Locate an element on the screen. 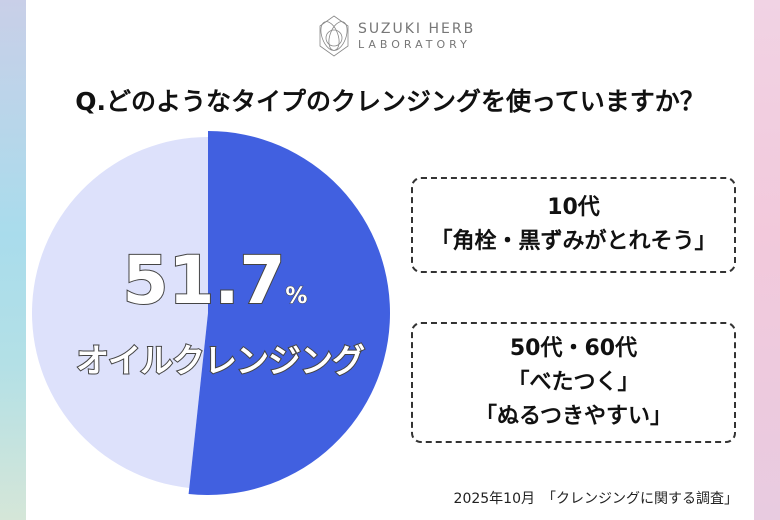  comment-age: 10代 is located at coordinates (573, 207).